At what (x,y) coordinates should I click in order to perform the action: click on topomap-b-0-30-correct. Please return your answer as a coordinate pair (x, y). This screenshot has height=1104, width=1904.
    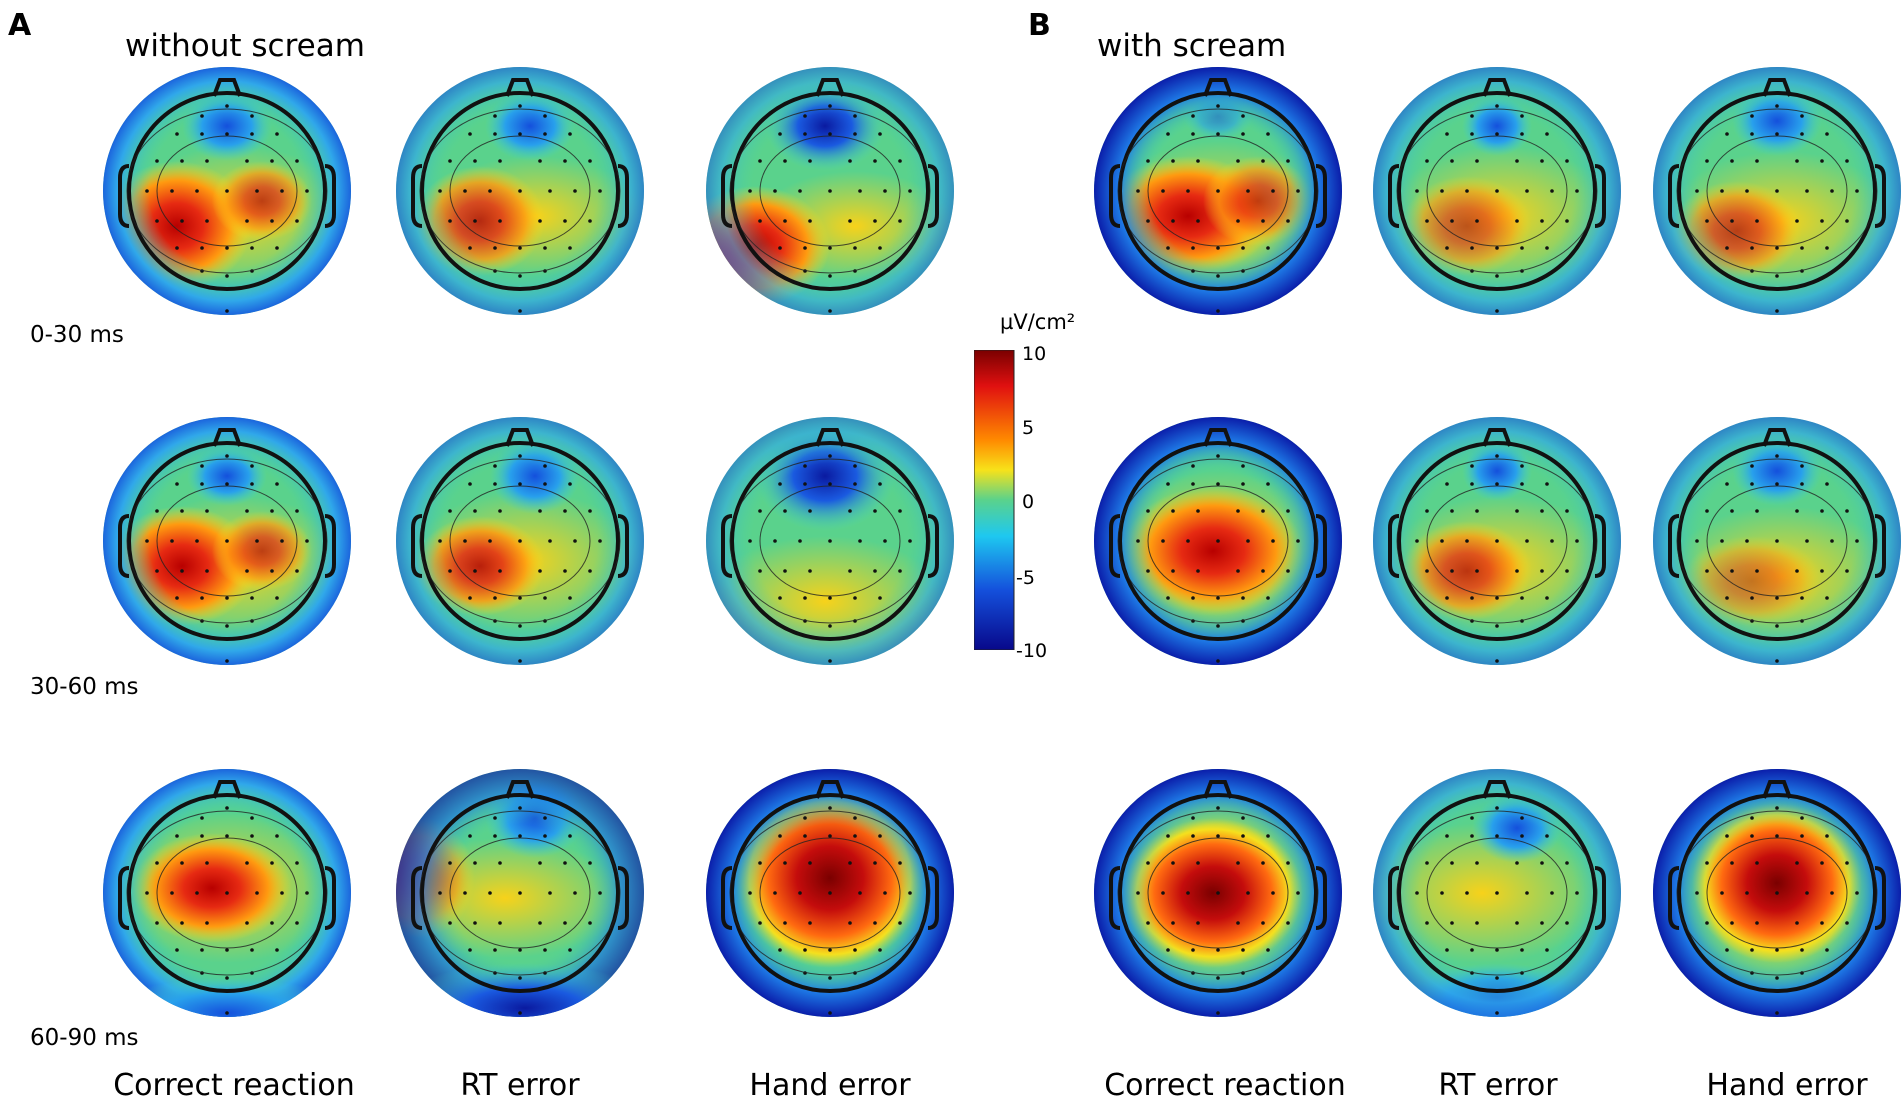
    Looking at the image, I should click on (1218, 191).